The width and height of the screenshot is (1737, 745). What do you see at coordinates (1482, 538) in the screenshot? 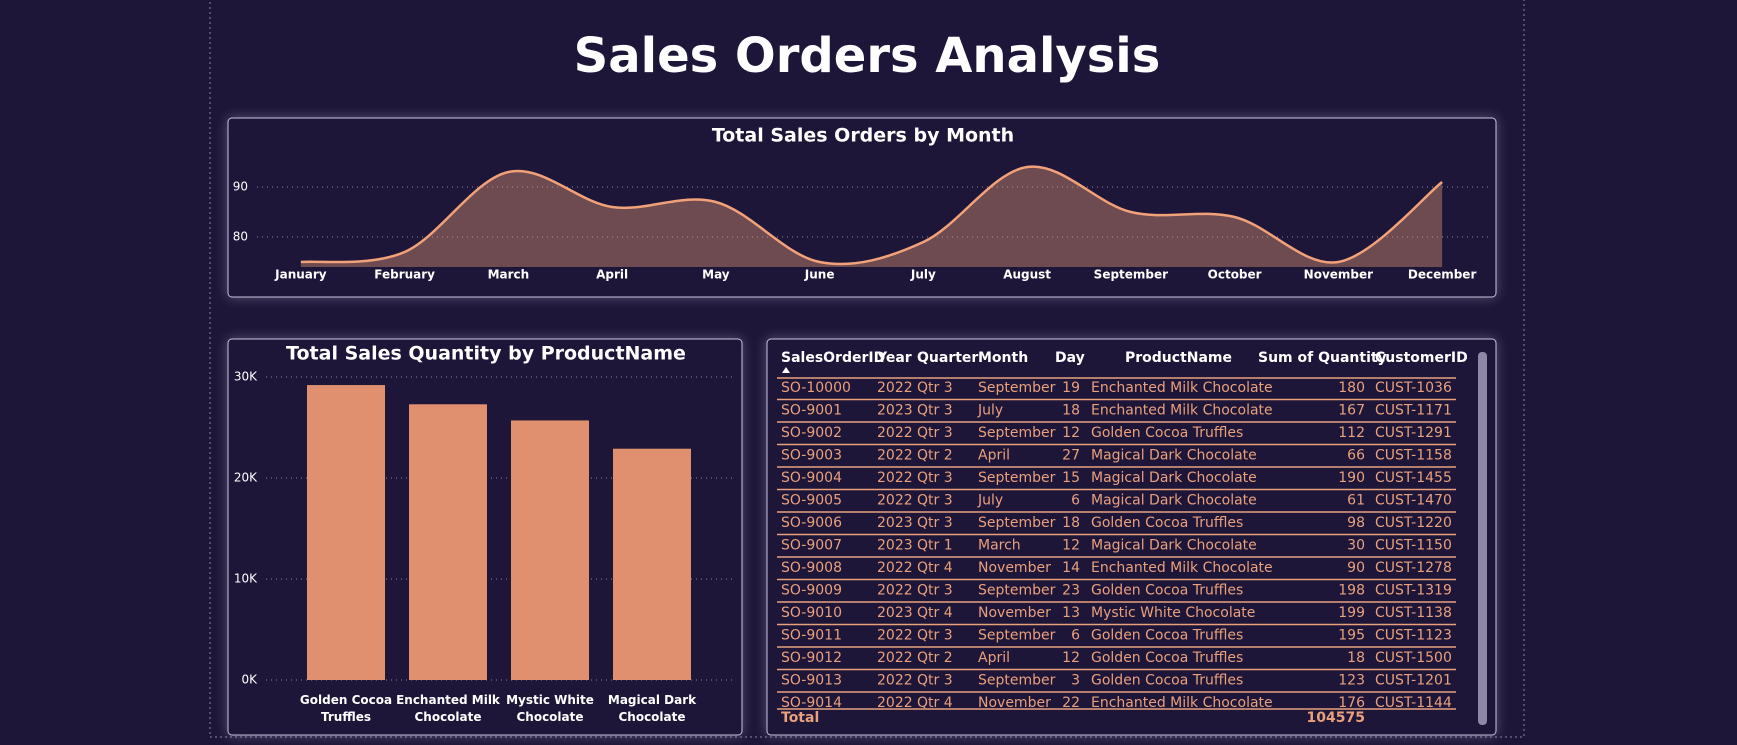
I see `scrollbar` at bounding box center [1482, 538].